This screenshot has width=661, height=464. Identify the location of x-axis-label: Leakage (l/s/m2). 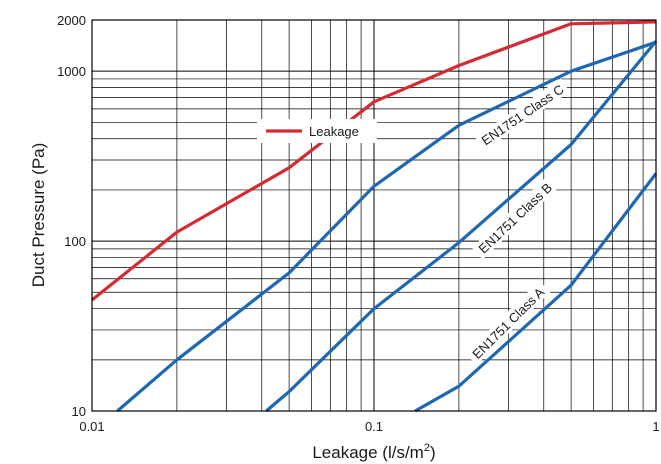
(373, 452).